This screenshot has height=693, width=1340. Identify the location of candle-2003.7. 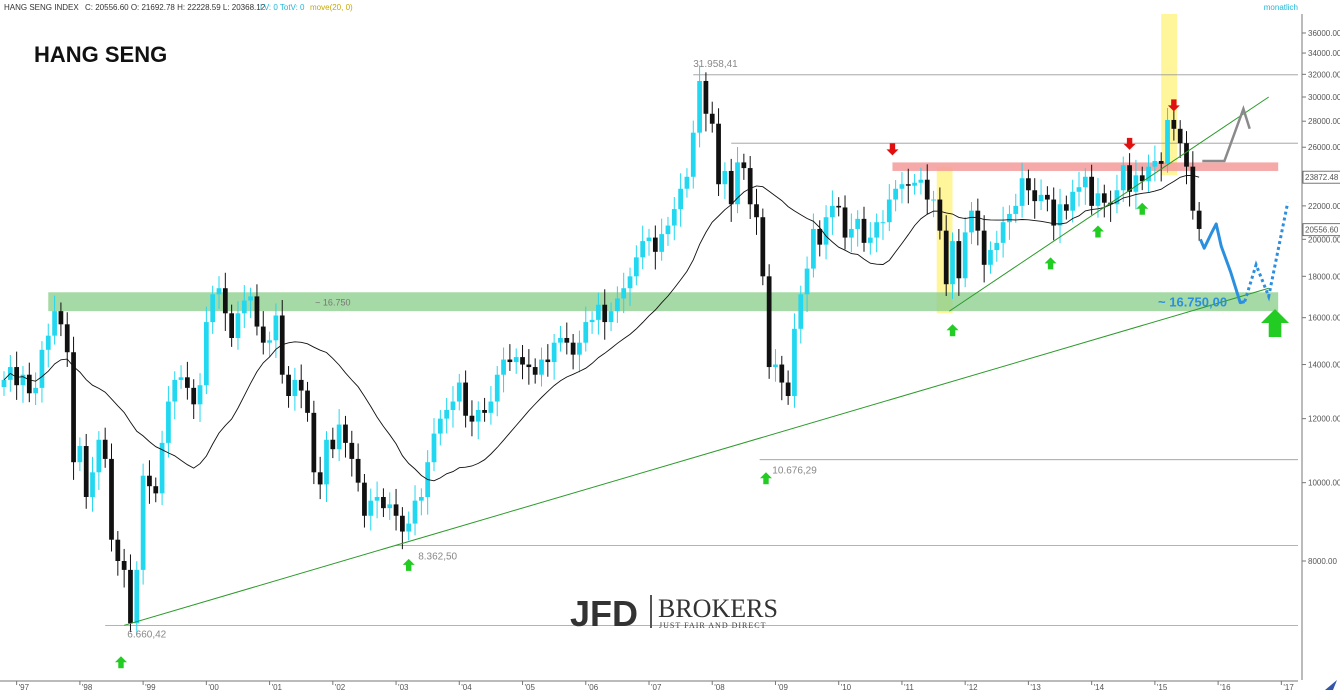
(440, 426).